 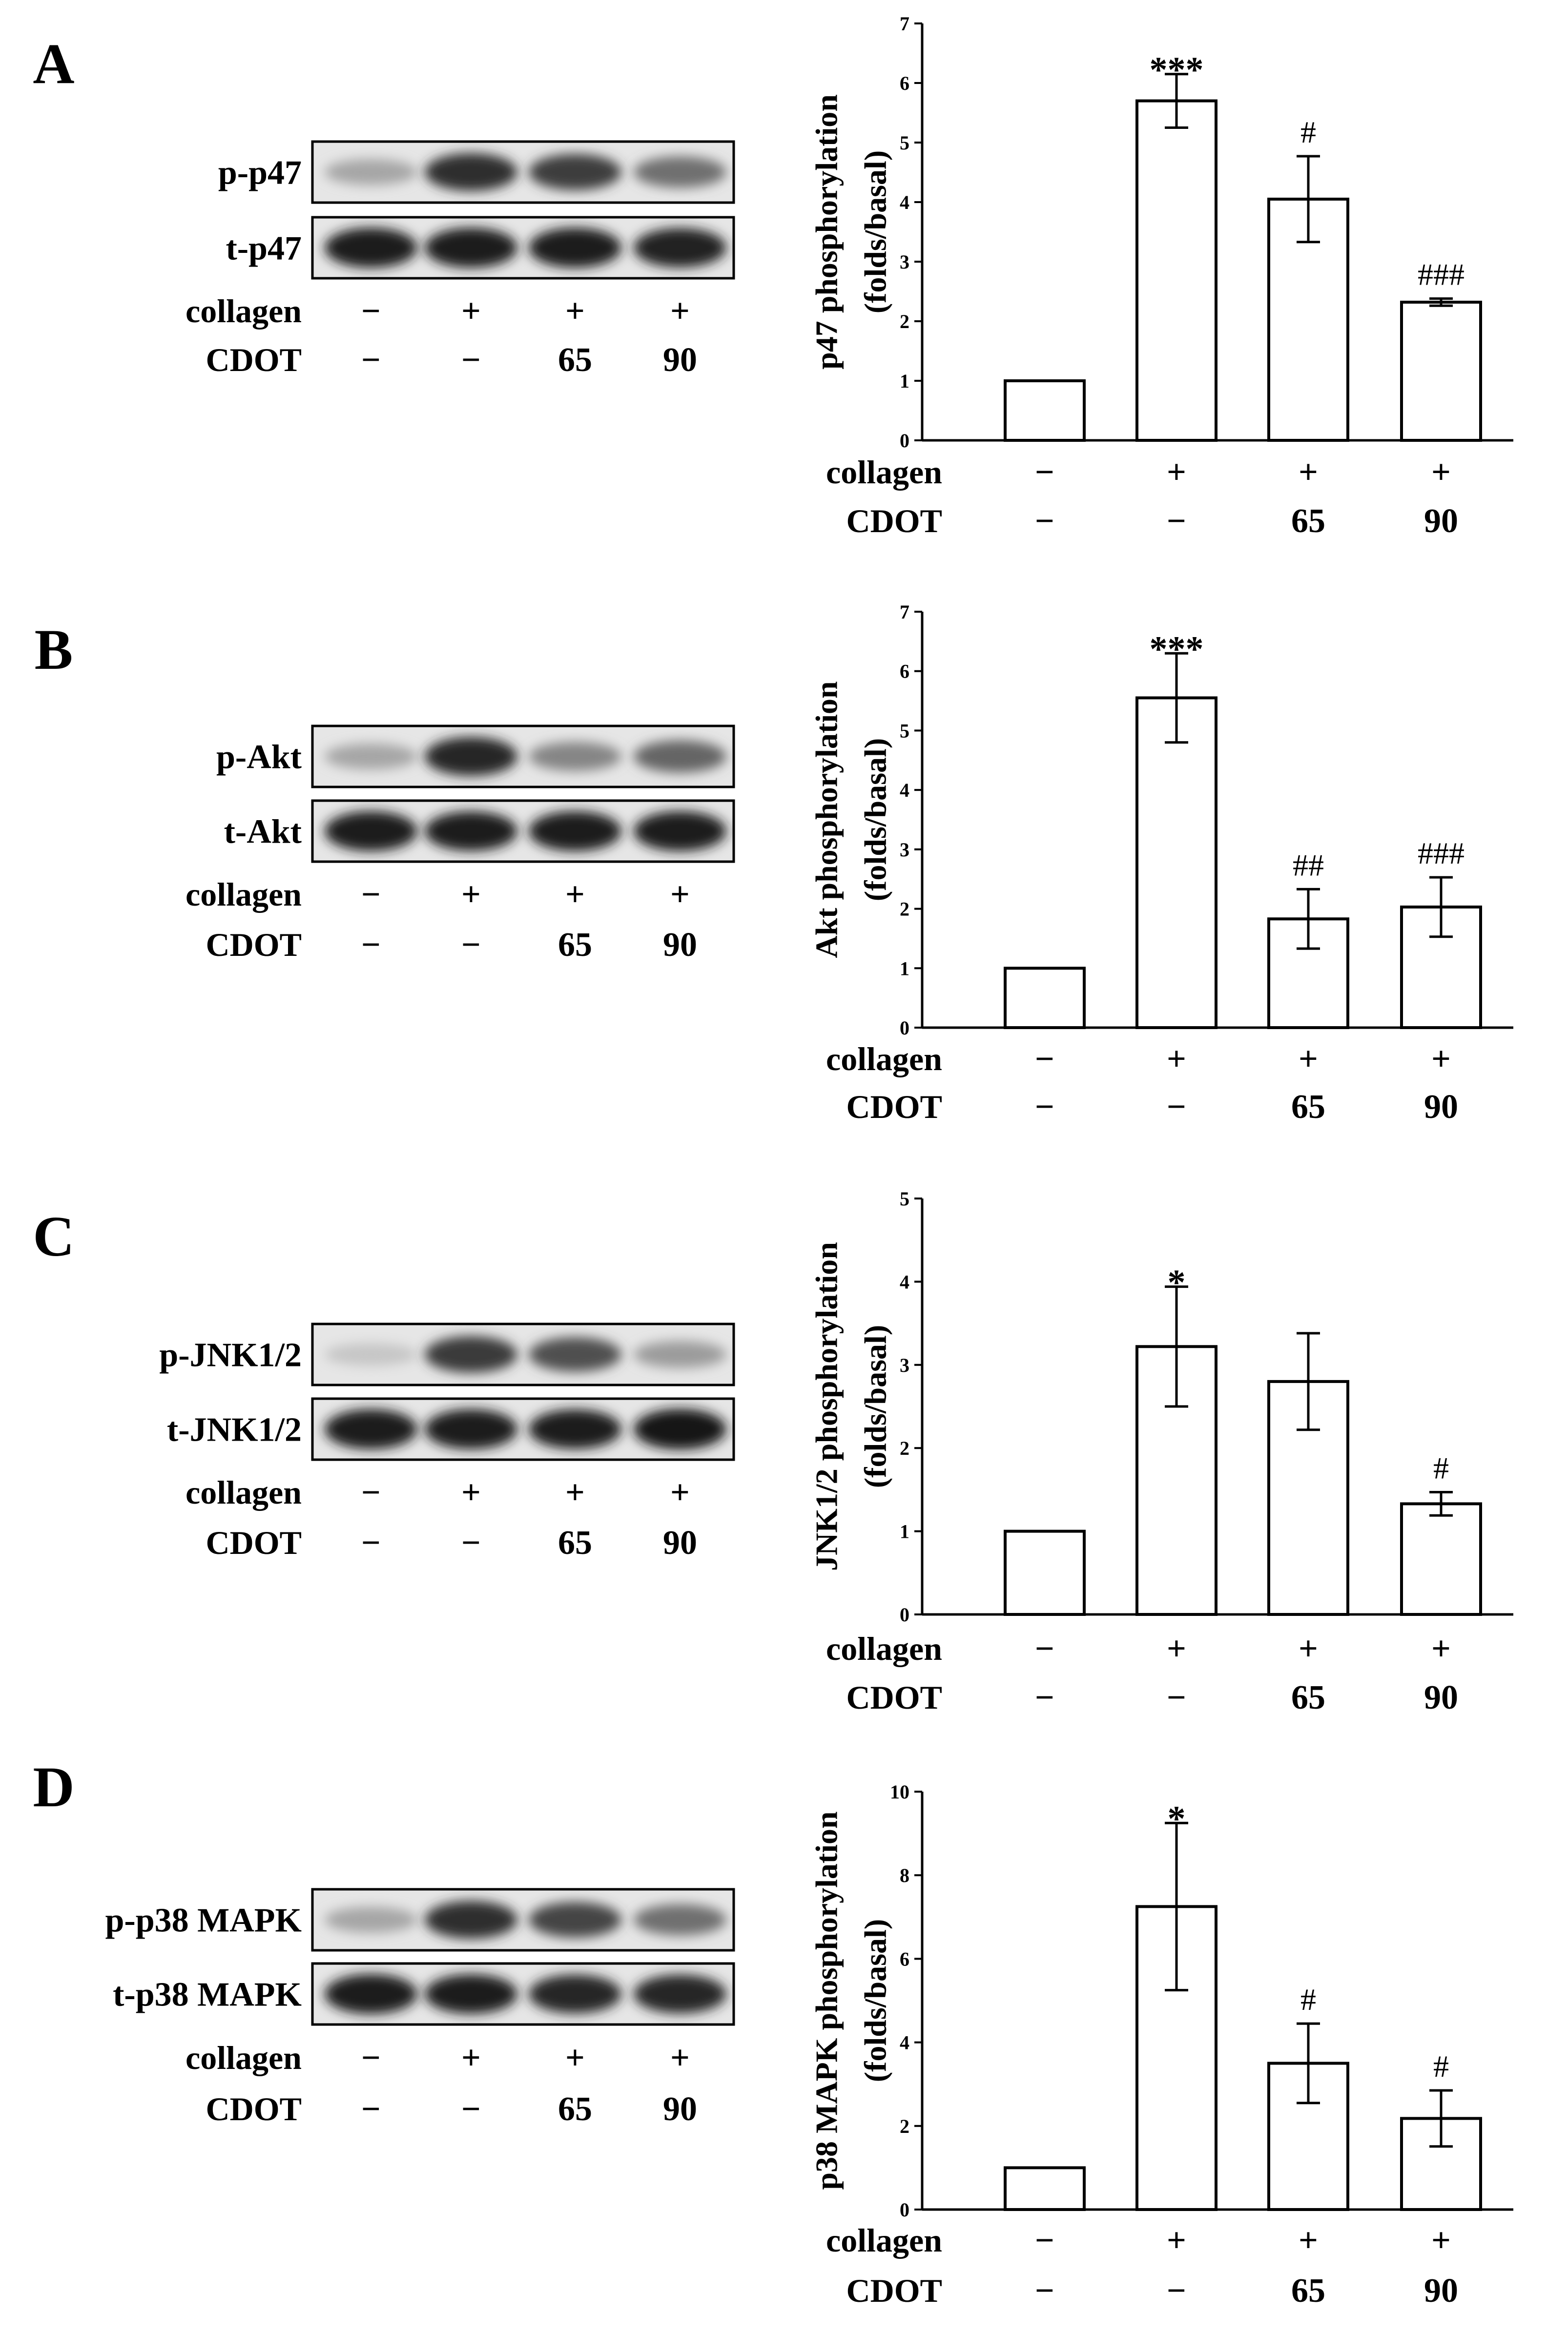 I want to click on blot-row: t-Akt, so click(x=479, y=831).